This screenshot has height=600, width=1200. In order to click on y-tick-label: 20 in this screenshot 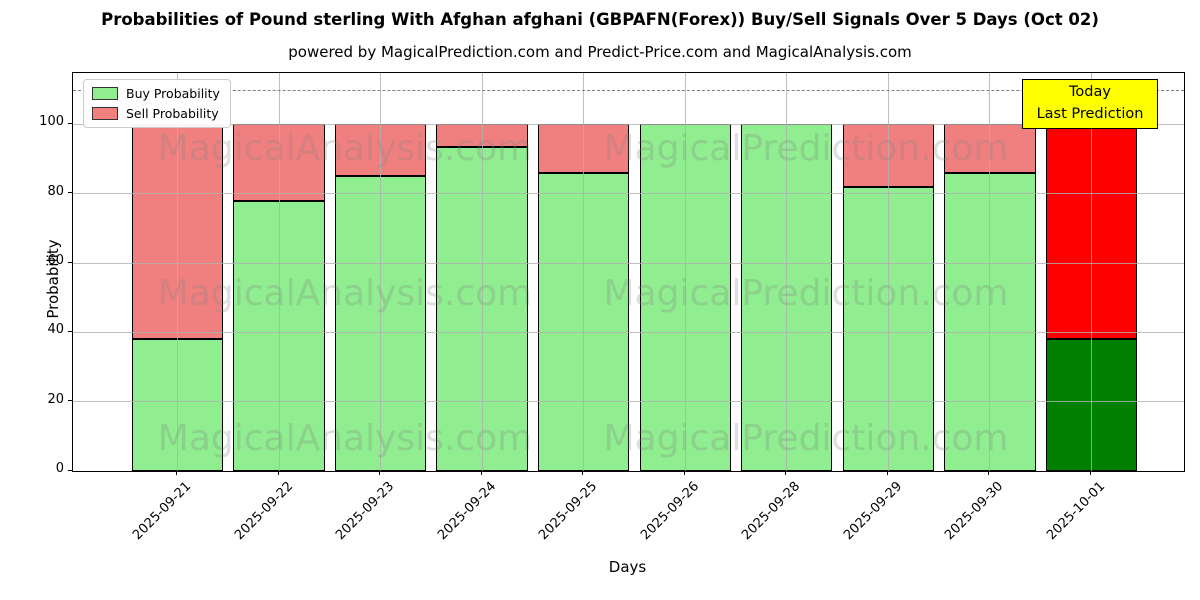, I will do `click(55, 399)`.